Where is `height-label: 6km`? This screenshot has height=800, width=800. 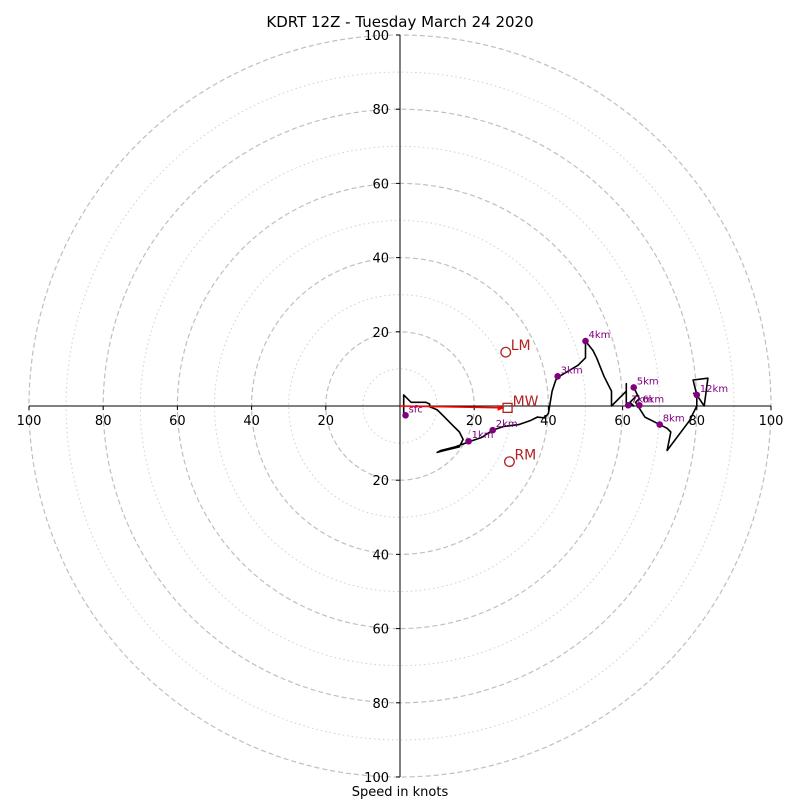 height-label: 6km is located at coordinates (653, 399).